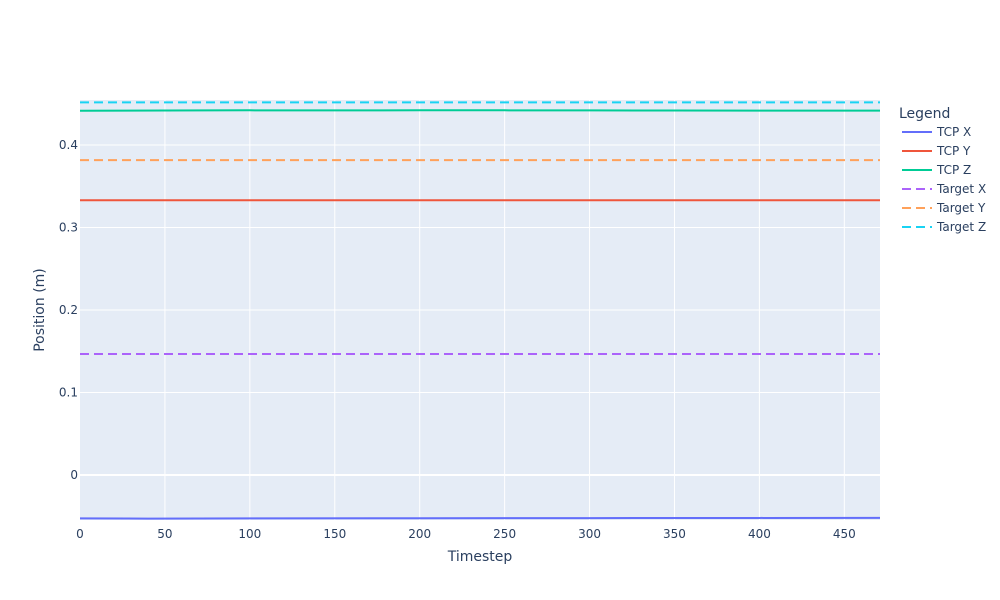 The width and height of the screenshot is (1000, 600). I want to click on x-tick-label: 250, so click(504, 534).